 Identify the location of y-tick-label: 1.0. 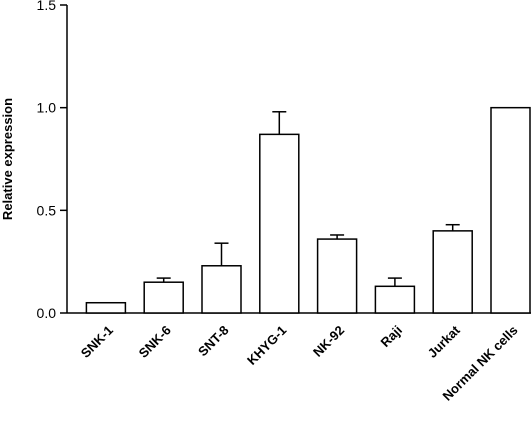
(47, 108).